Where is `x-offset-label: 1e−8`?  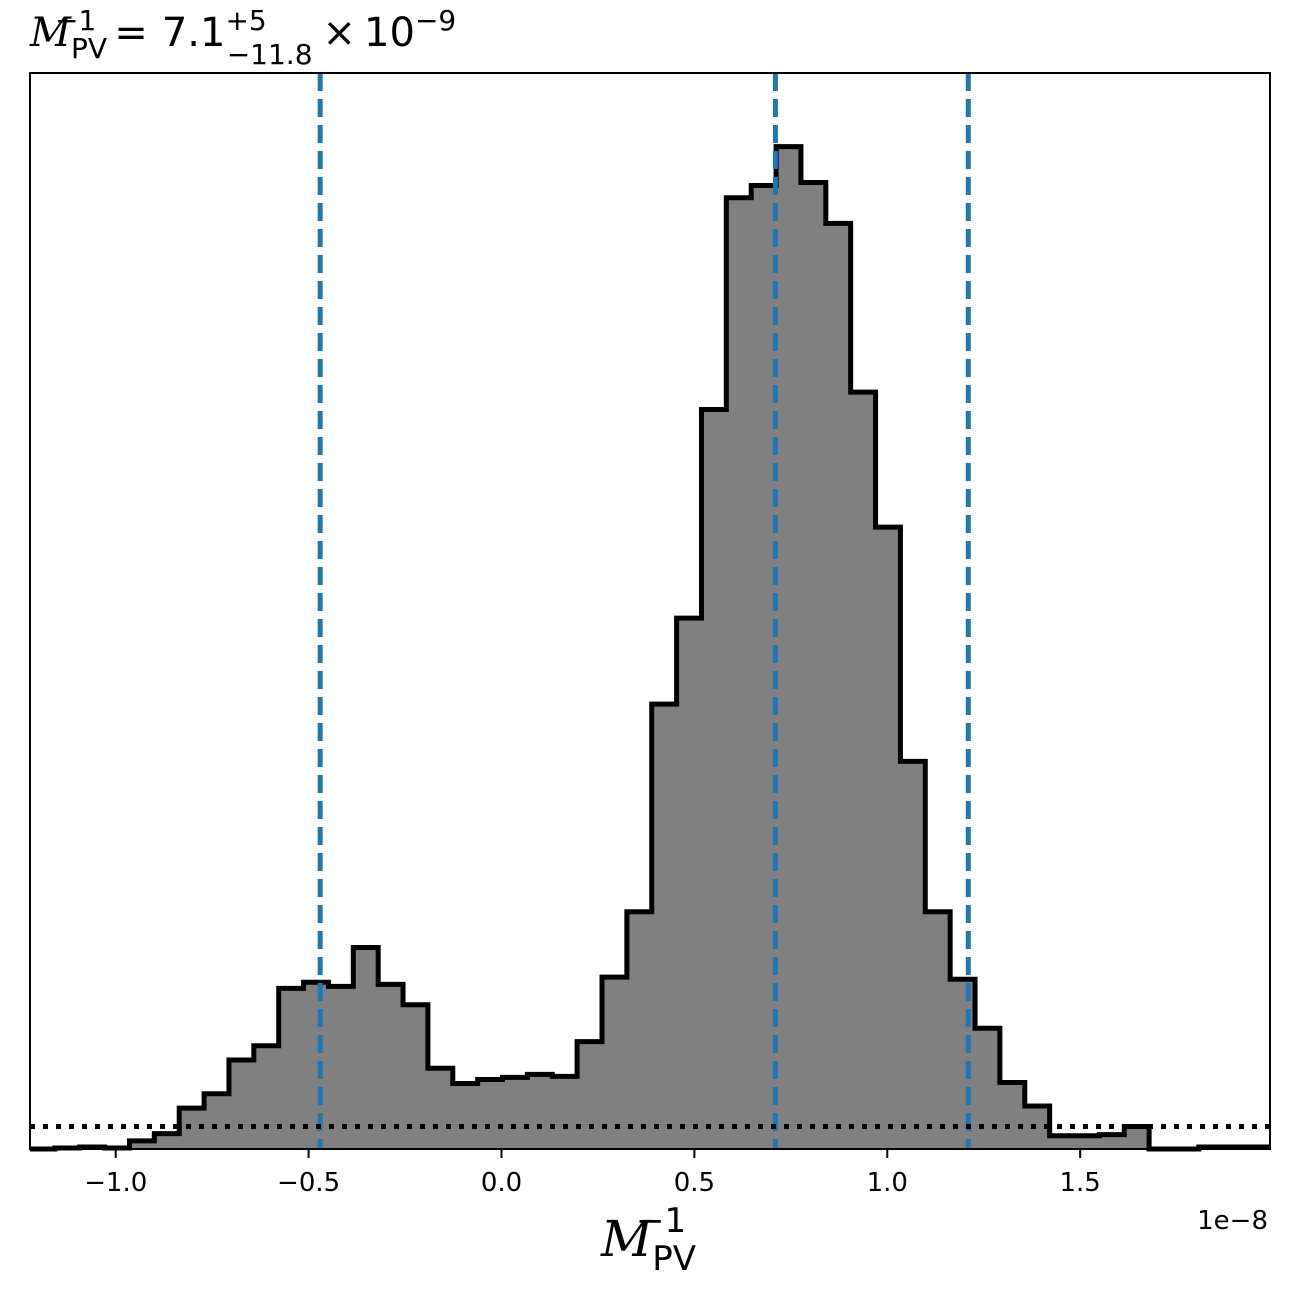 x-offset-label: 1e−8 is located at coordinates (1232, 1221).